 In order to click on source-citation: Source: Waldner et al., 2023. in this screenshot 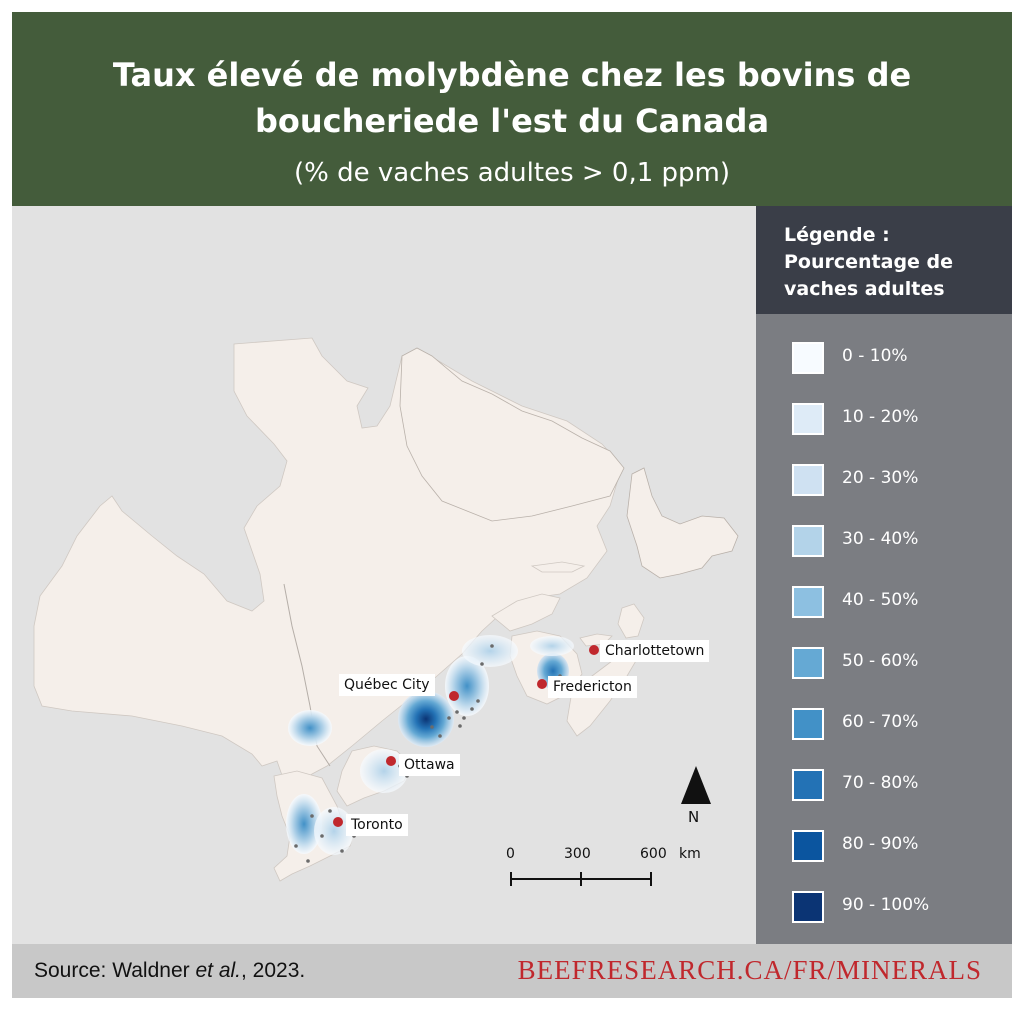, I will do `click(169, 971)`.